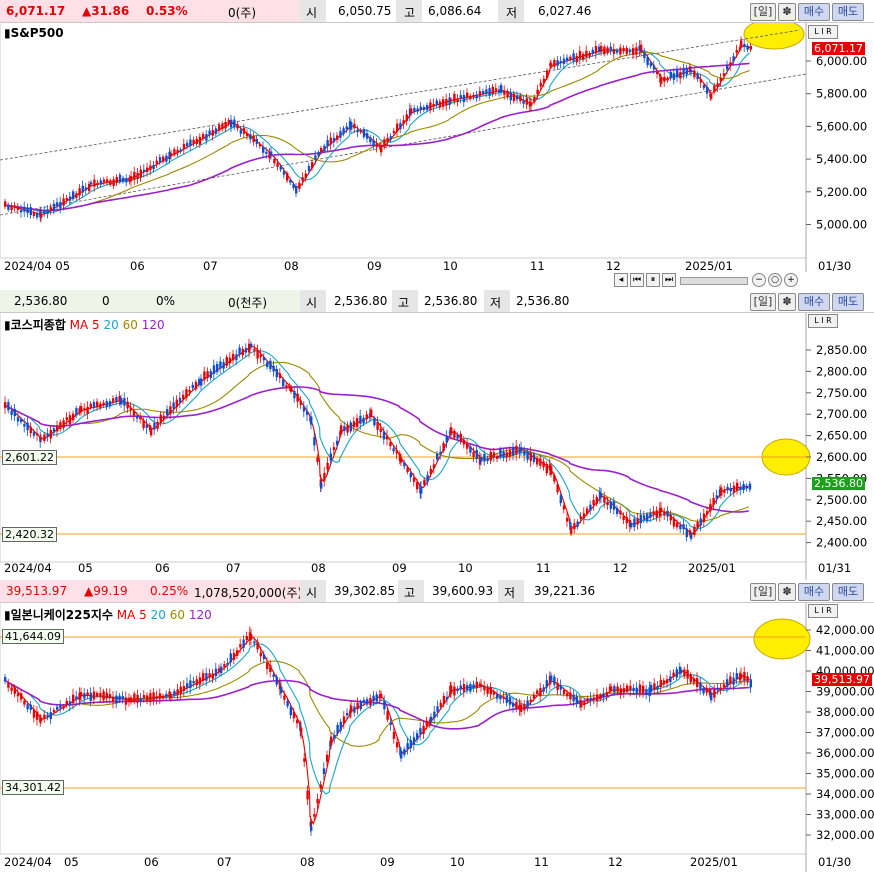 Image resolution: width=874 pixels, height=875 pixels. What do you see at coordinates (791, 280) in the screenshot?
I see `zoom-in-icon: +` at bounding box center [791, 280].